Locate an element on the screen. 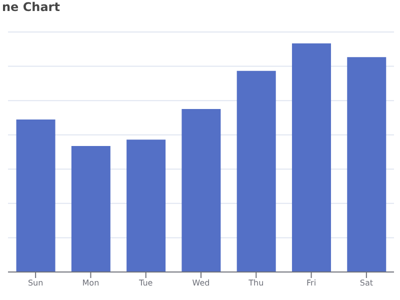 The image size is (400, 300). x-tick-label: Wed is located at coordinates (201, 283).